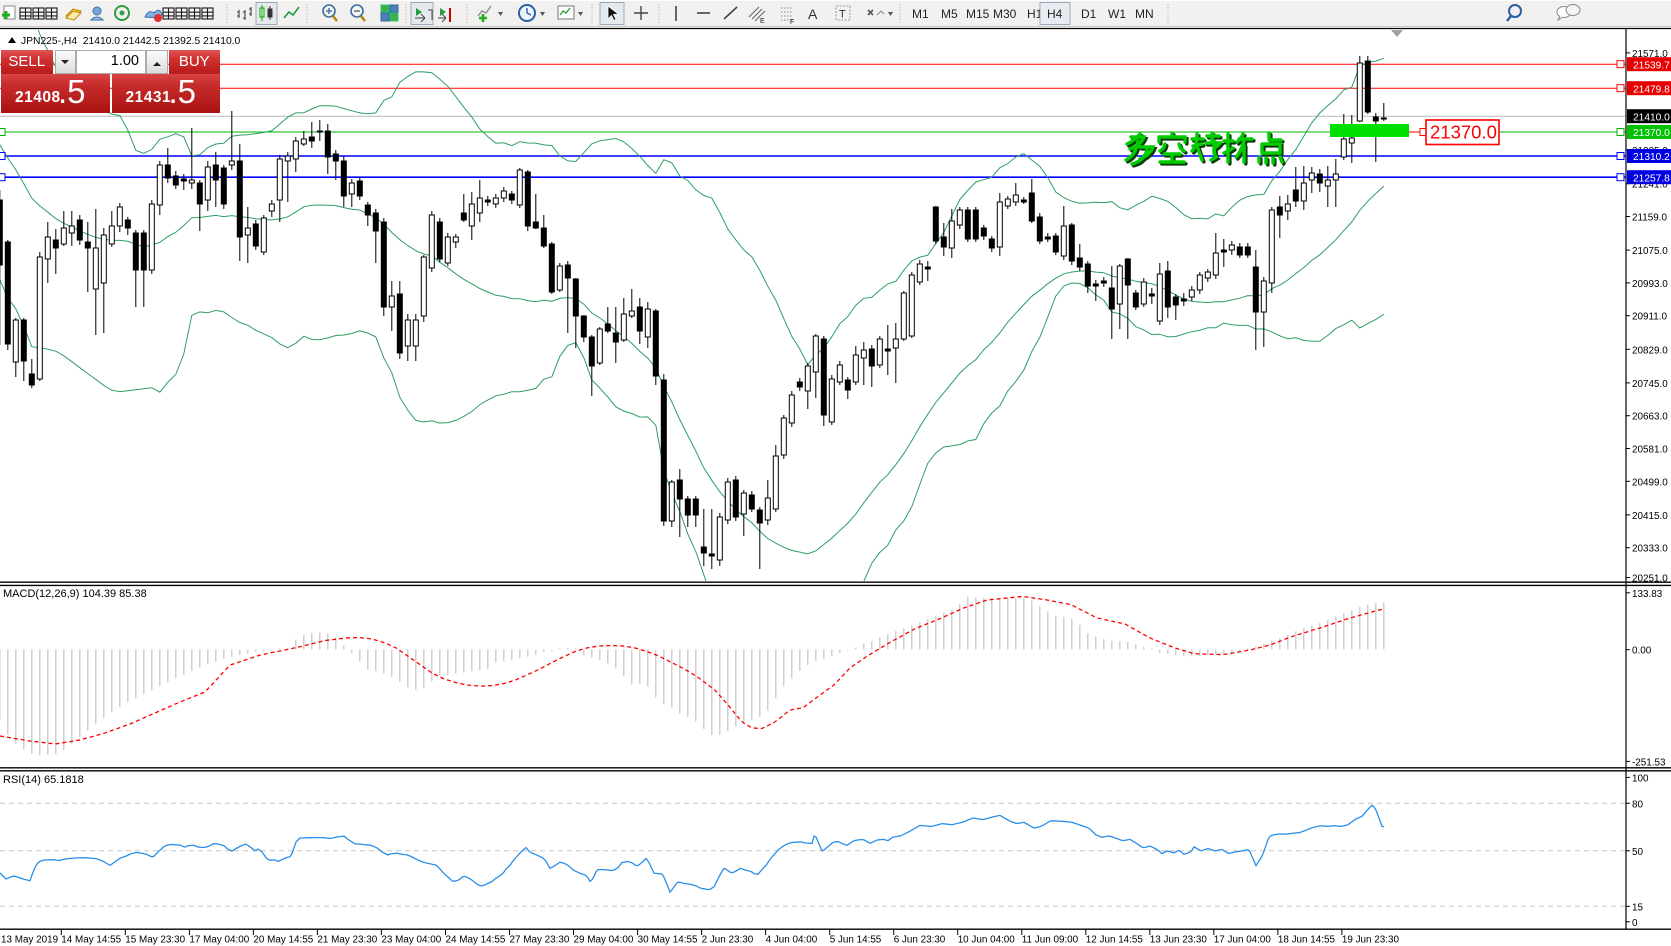  What do you see at coordinates (1035, 14) in the screenshot?
I see `svg-text: H1` at bounding box center [1035, 14].